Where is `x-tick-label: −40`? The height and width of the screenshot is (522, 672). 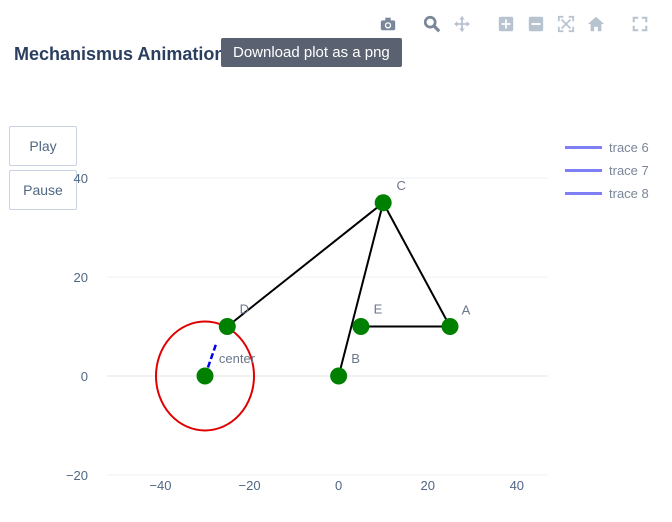 x-tick-label: −40 is located at coordinates (160, 485).